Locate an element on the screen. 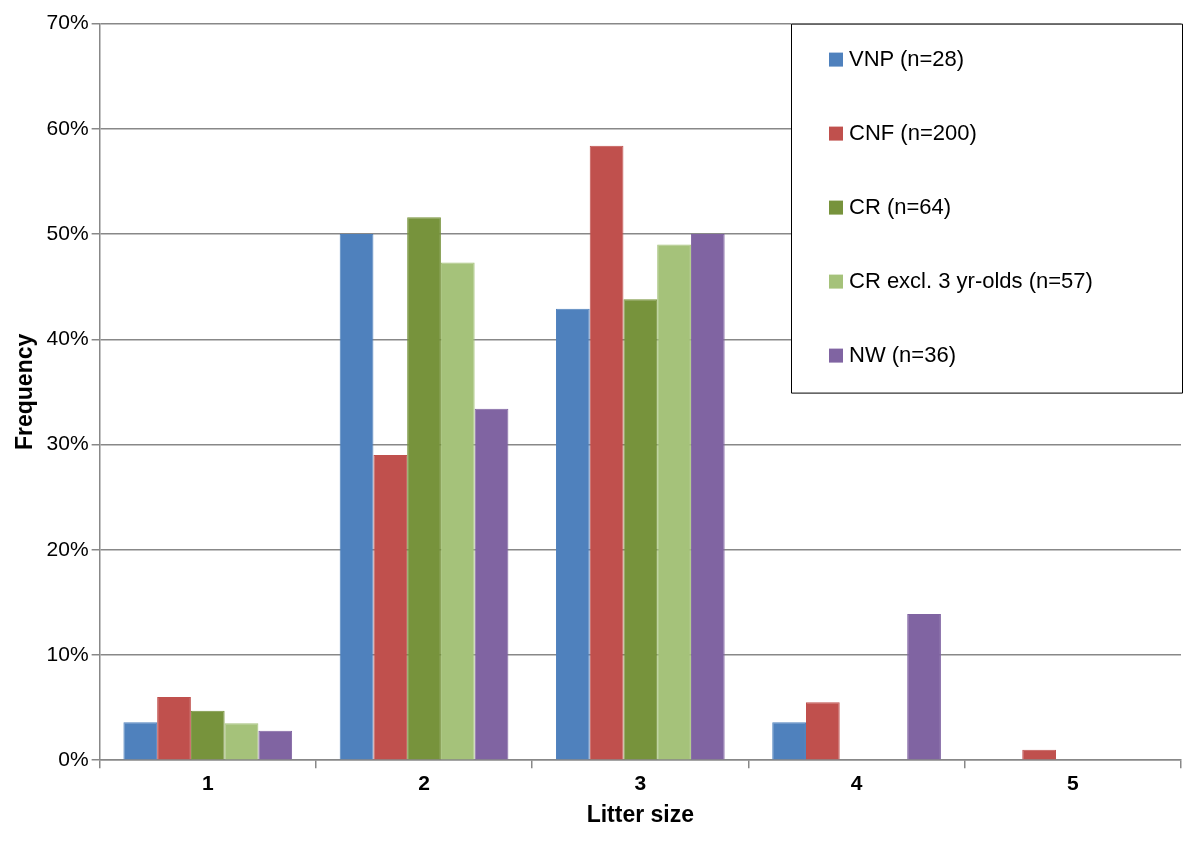 The width and height of the screenshot is (1193, 841). legend-label: CNF (n=200) is located at coordinates (913, 132).